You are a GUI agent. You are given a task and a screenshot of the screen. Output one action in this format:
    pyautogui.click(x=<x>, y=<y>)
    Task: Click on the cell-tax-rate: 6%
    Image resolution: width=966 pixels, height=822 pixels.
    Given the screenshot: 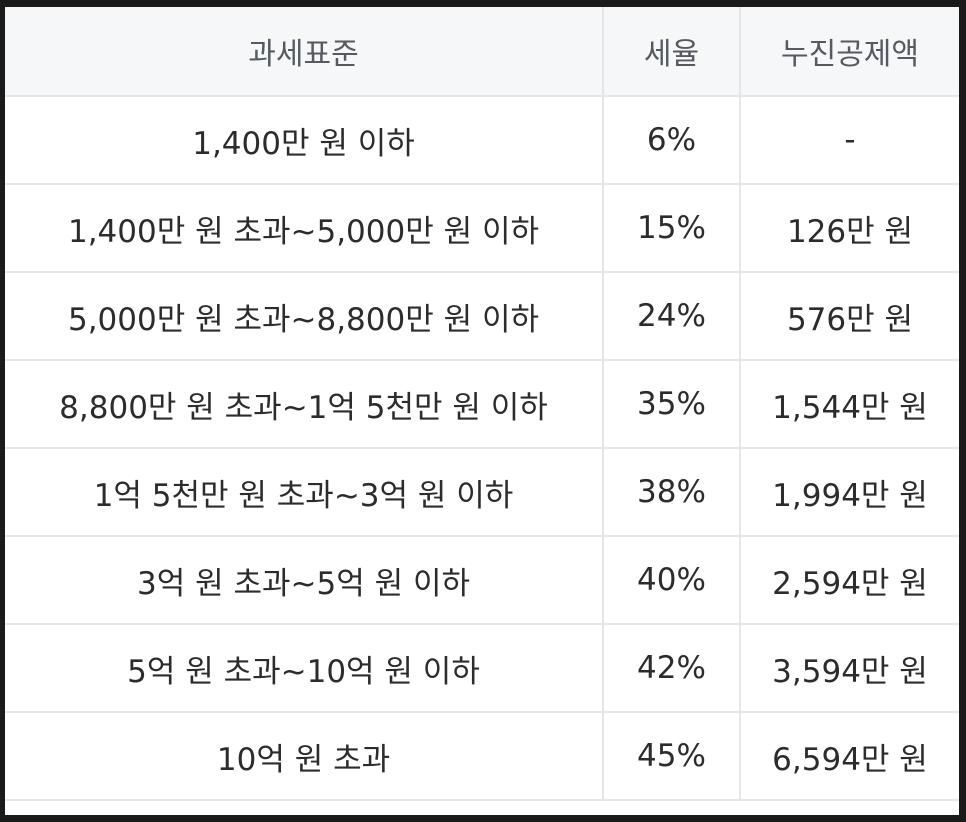 What is the action you would take?
    pyautogui.click(x=672, y=140)
    